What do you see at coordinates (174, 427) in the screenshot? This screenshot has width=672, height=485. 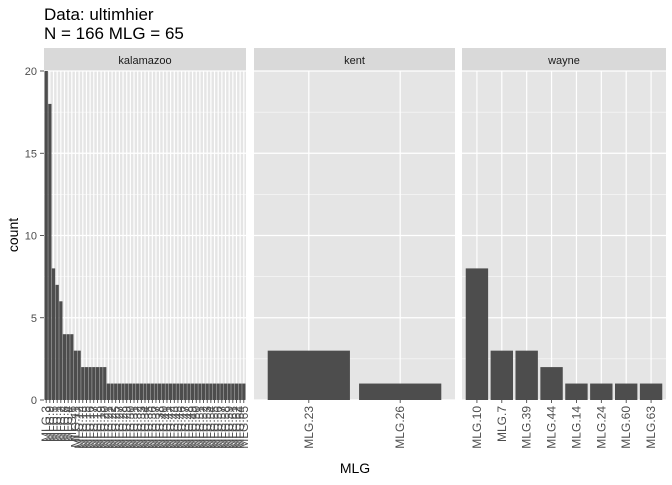 I see `x-tick-label: MLG.43` at bounding box center [174, 427].